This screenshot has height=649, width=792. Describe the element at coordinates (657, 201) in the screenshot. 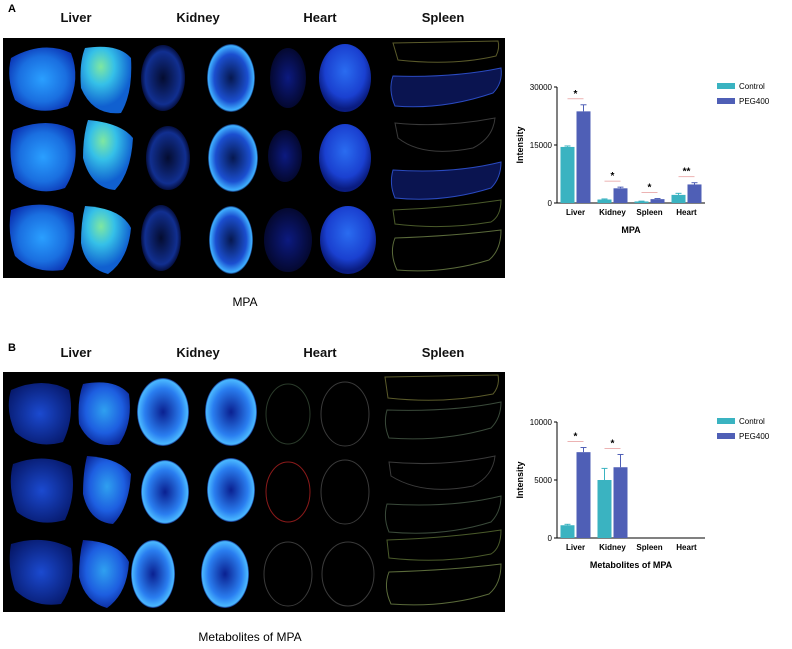

I see `bar-peg400-spleen` at that location.